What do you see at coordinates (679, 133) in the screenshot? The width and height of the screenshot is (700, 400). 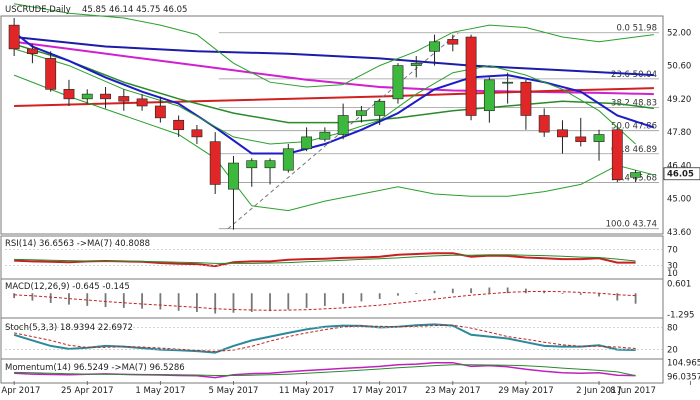 I see `price-tick-label: 47.80` at bounding box center [679, 133].